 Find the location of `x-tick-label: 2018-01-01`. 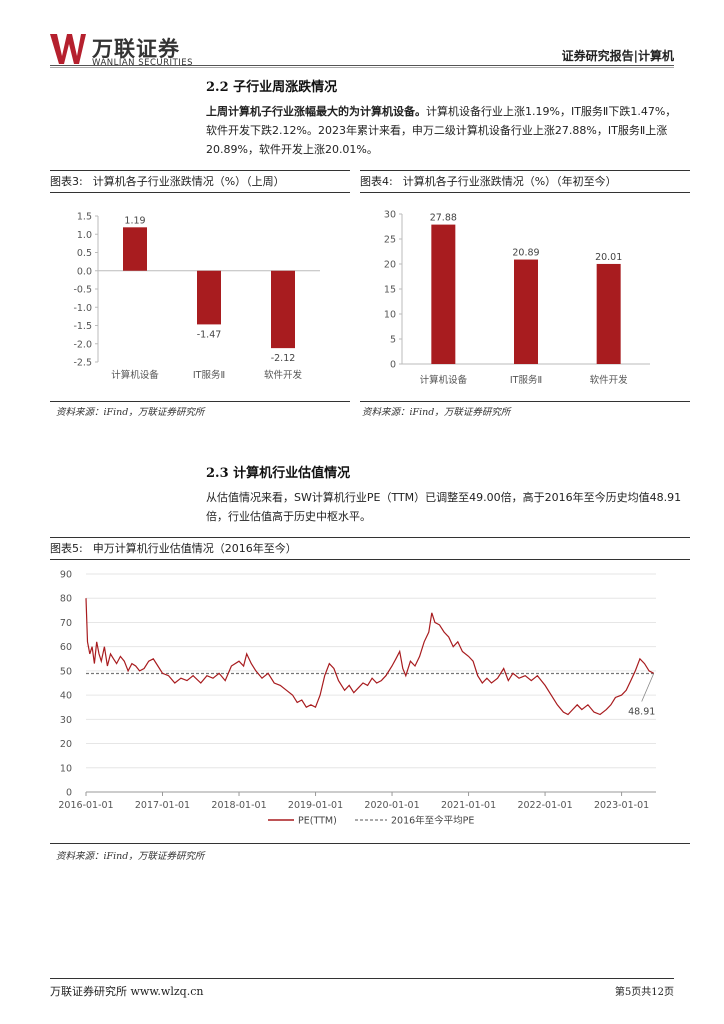

x-tick-label: 2018-01-01 is located at coordinates (238, 805).